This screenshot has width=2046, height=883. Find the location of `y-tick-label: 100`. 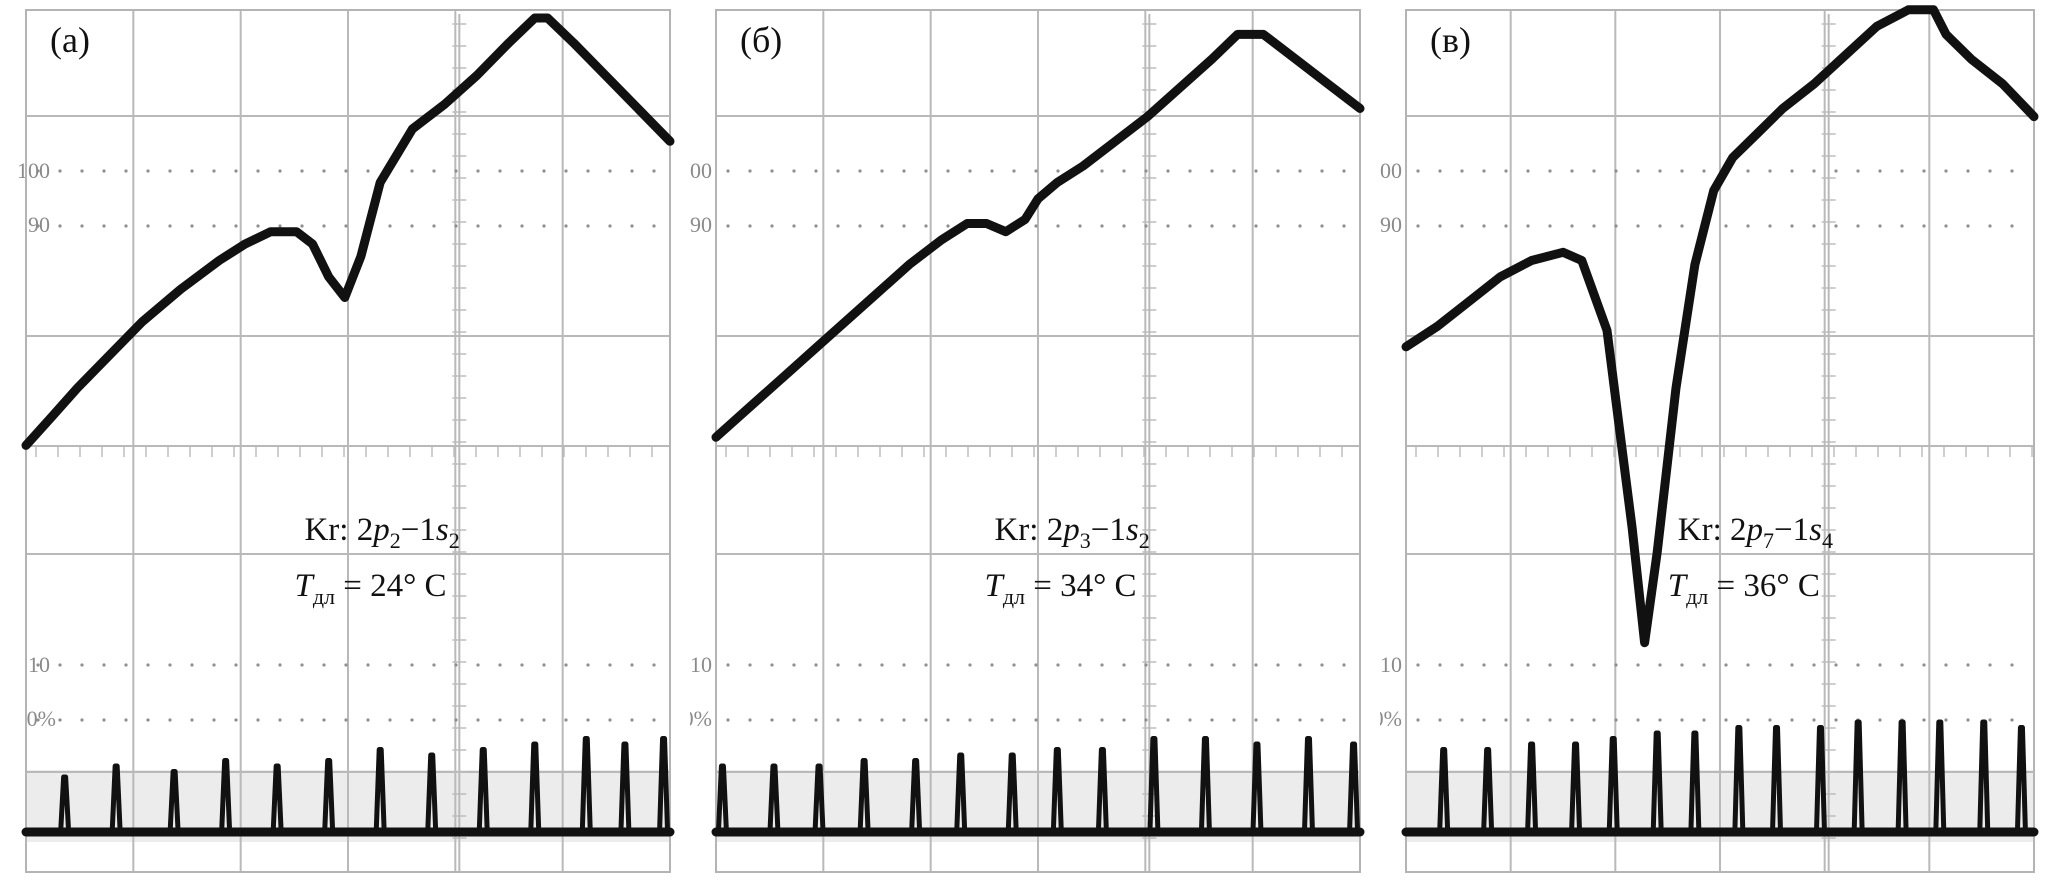

y-tick-label: 100 is located at coordinates (1391, 170).